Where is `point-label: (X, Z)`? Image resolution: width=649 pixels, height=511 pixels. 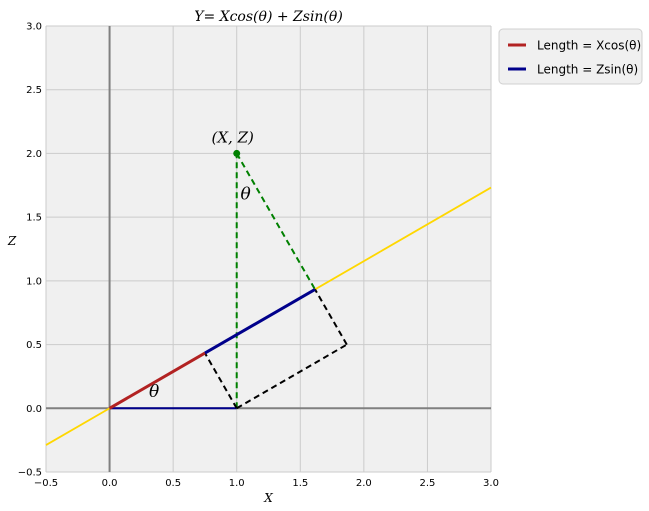 point-label: (X, Z) is located at coordinates (233, 137).